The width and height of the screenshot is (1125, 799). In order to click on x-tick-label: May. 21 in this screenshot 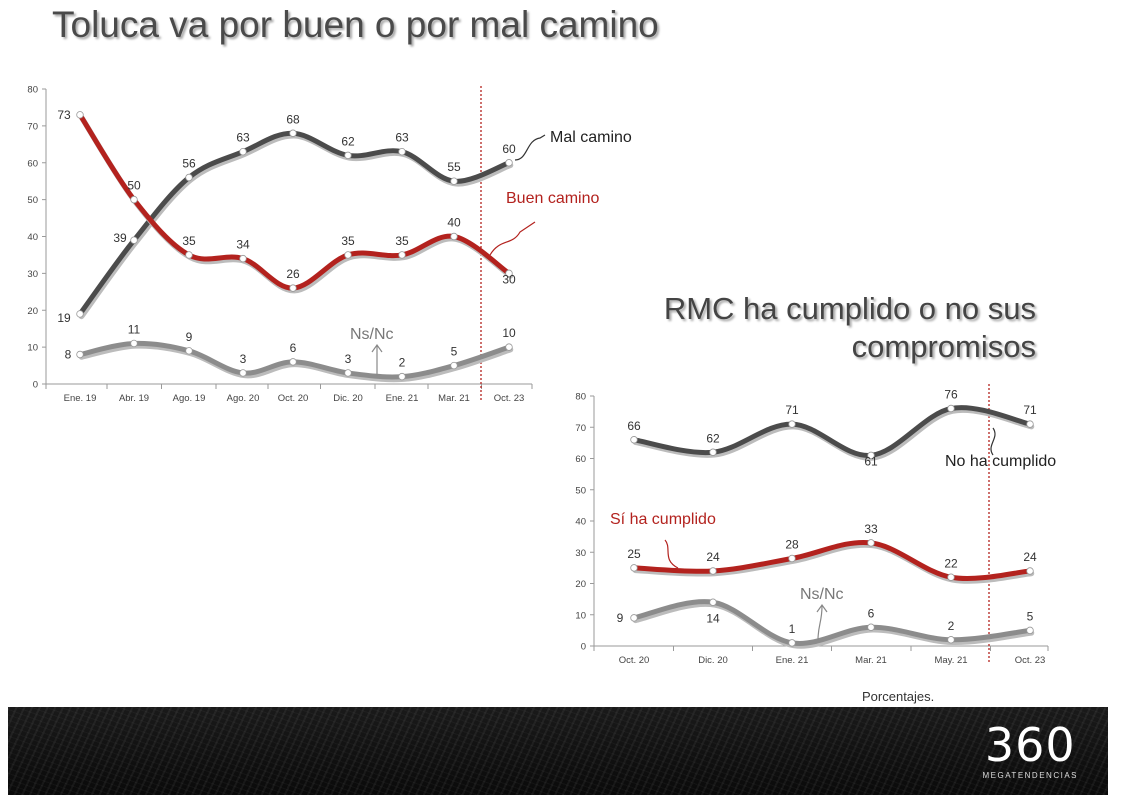, I will do `click(950, 660)`.